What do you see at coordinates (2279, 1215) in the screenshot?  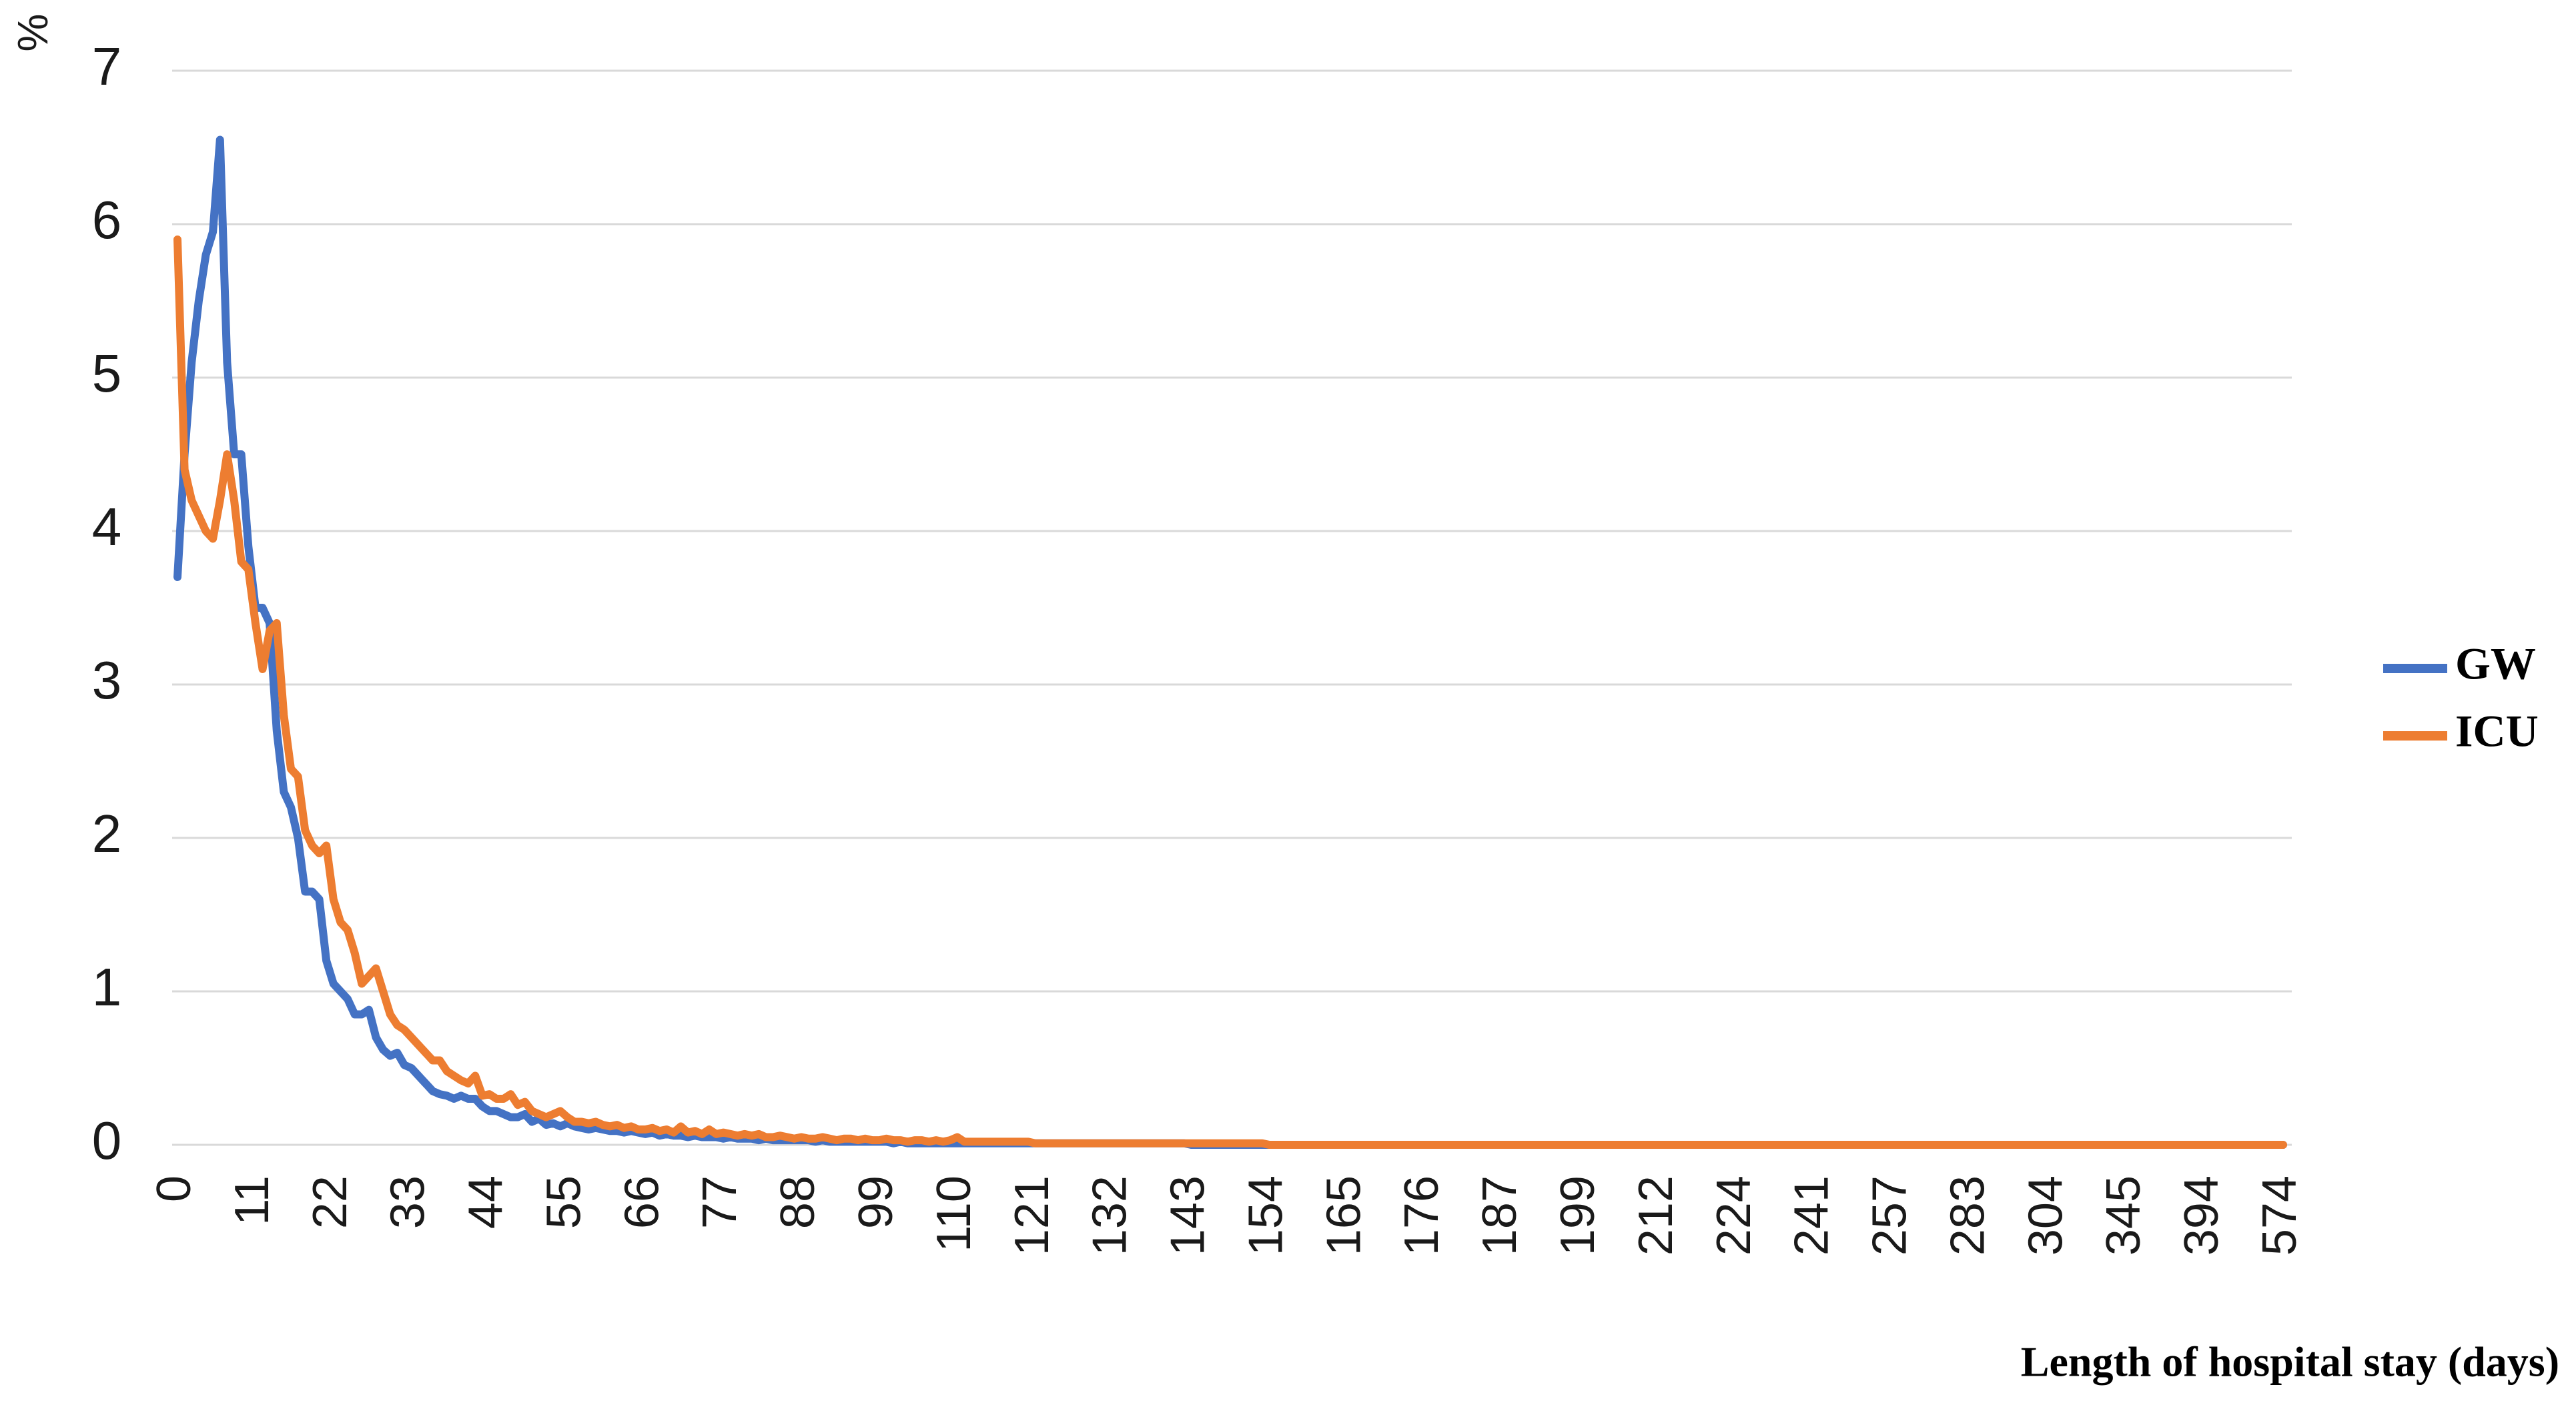 I see `x-tick-label: 574` at bounding box center [2279, 1215].